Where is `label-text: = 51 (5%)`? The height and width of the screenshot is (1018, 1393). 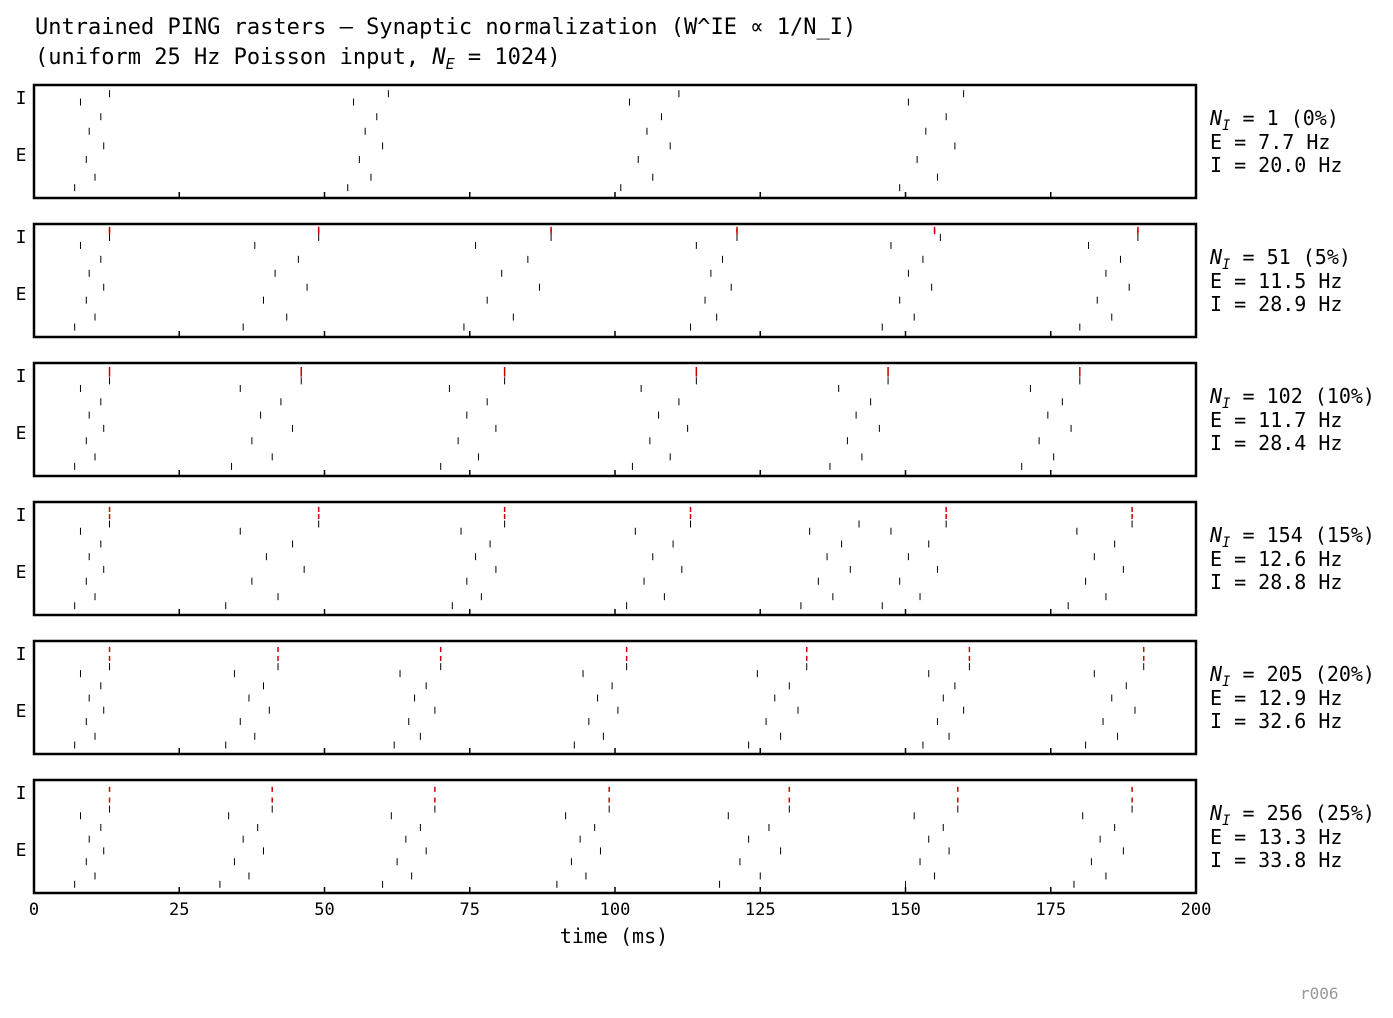
label-text: = 51 (5%) is located at coordinates (1290, 257).